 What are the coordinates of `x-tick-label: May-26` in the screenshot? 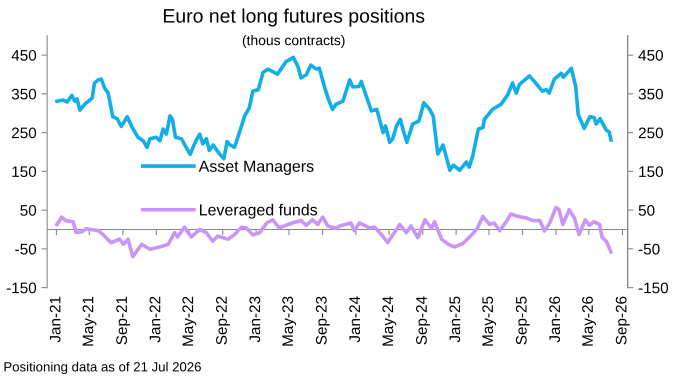 It's located at (589, 321).